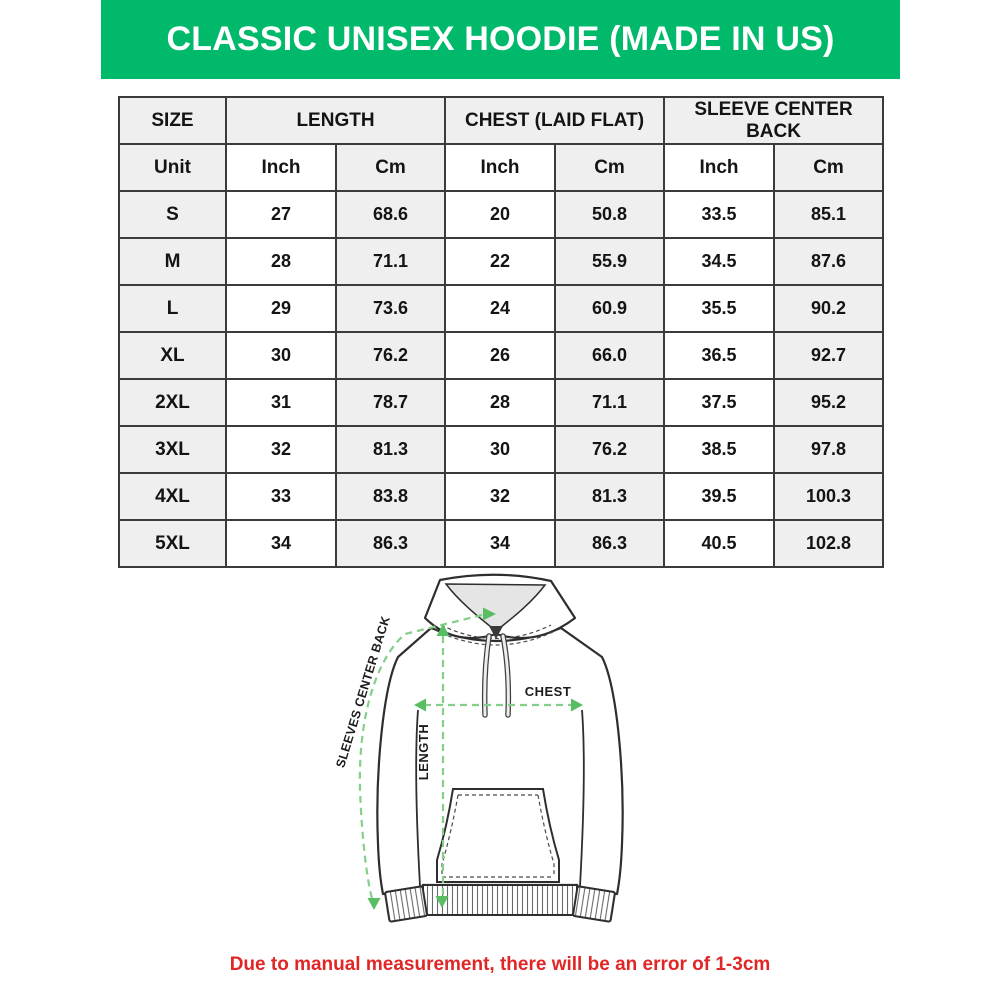 This screenshot has width=1000, height=1000. I want to click on size-cell: M, so click(172, 261).